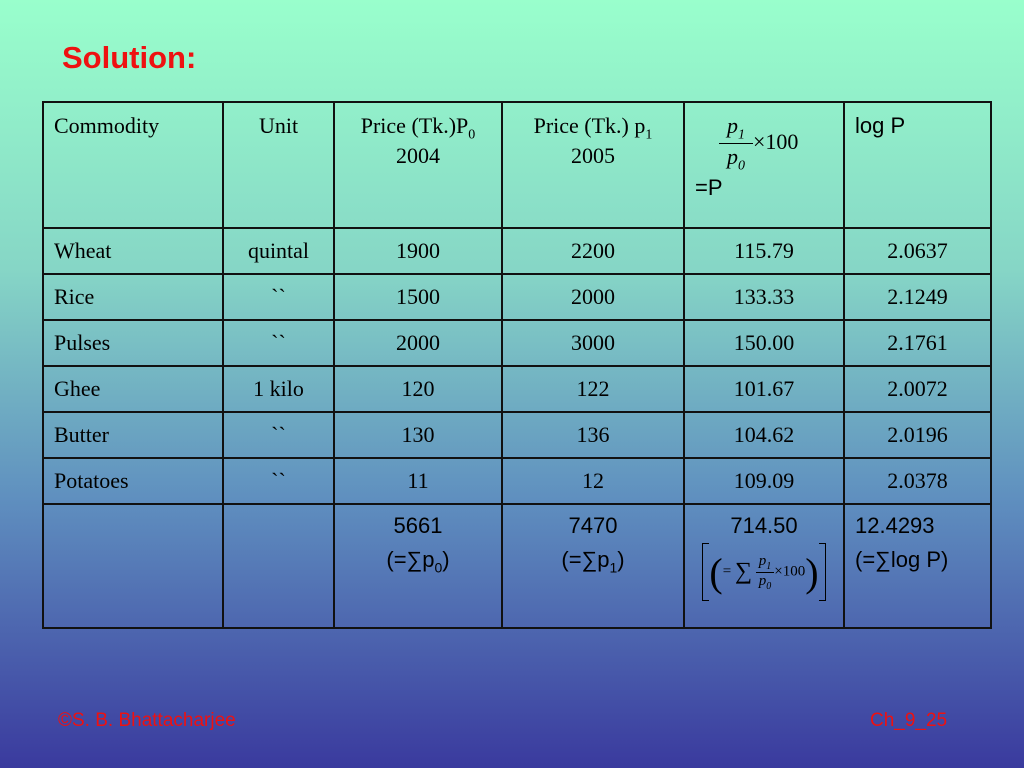 This screenshot has width=1024, height=768. I want to click on total-label: (=∑p0), so click(418, 561).